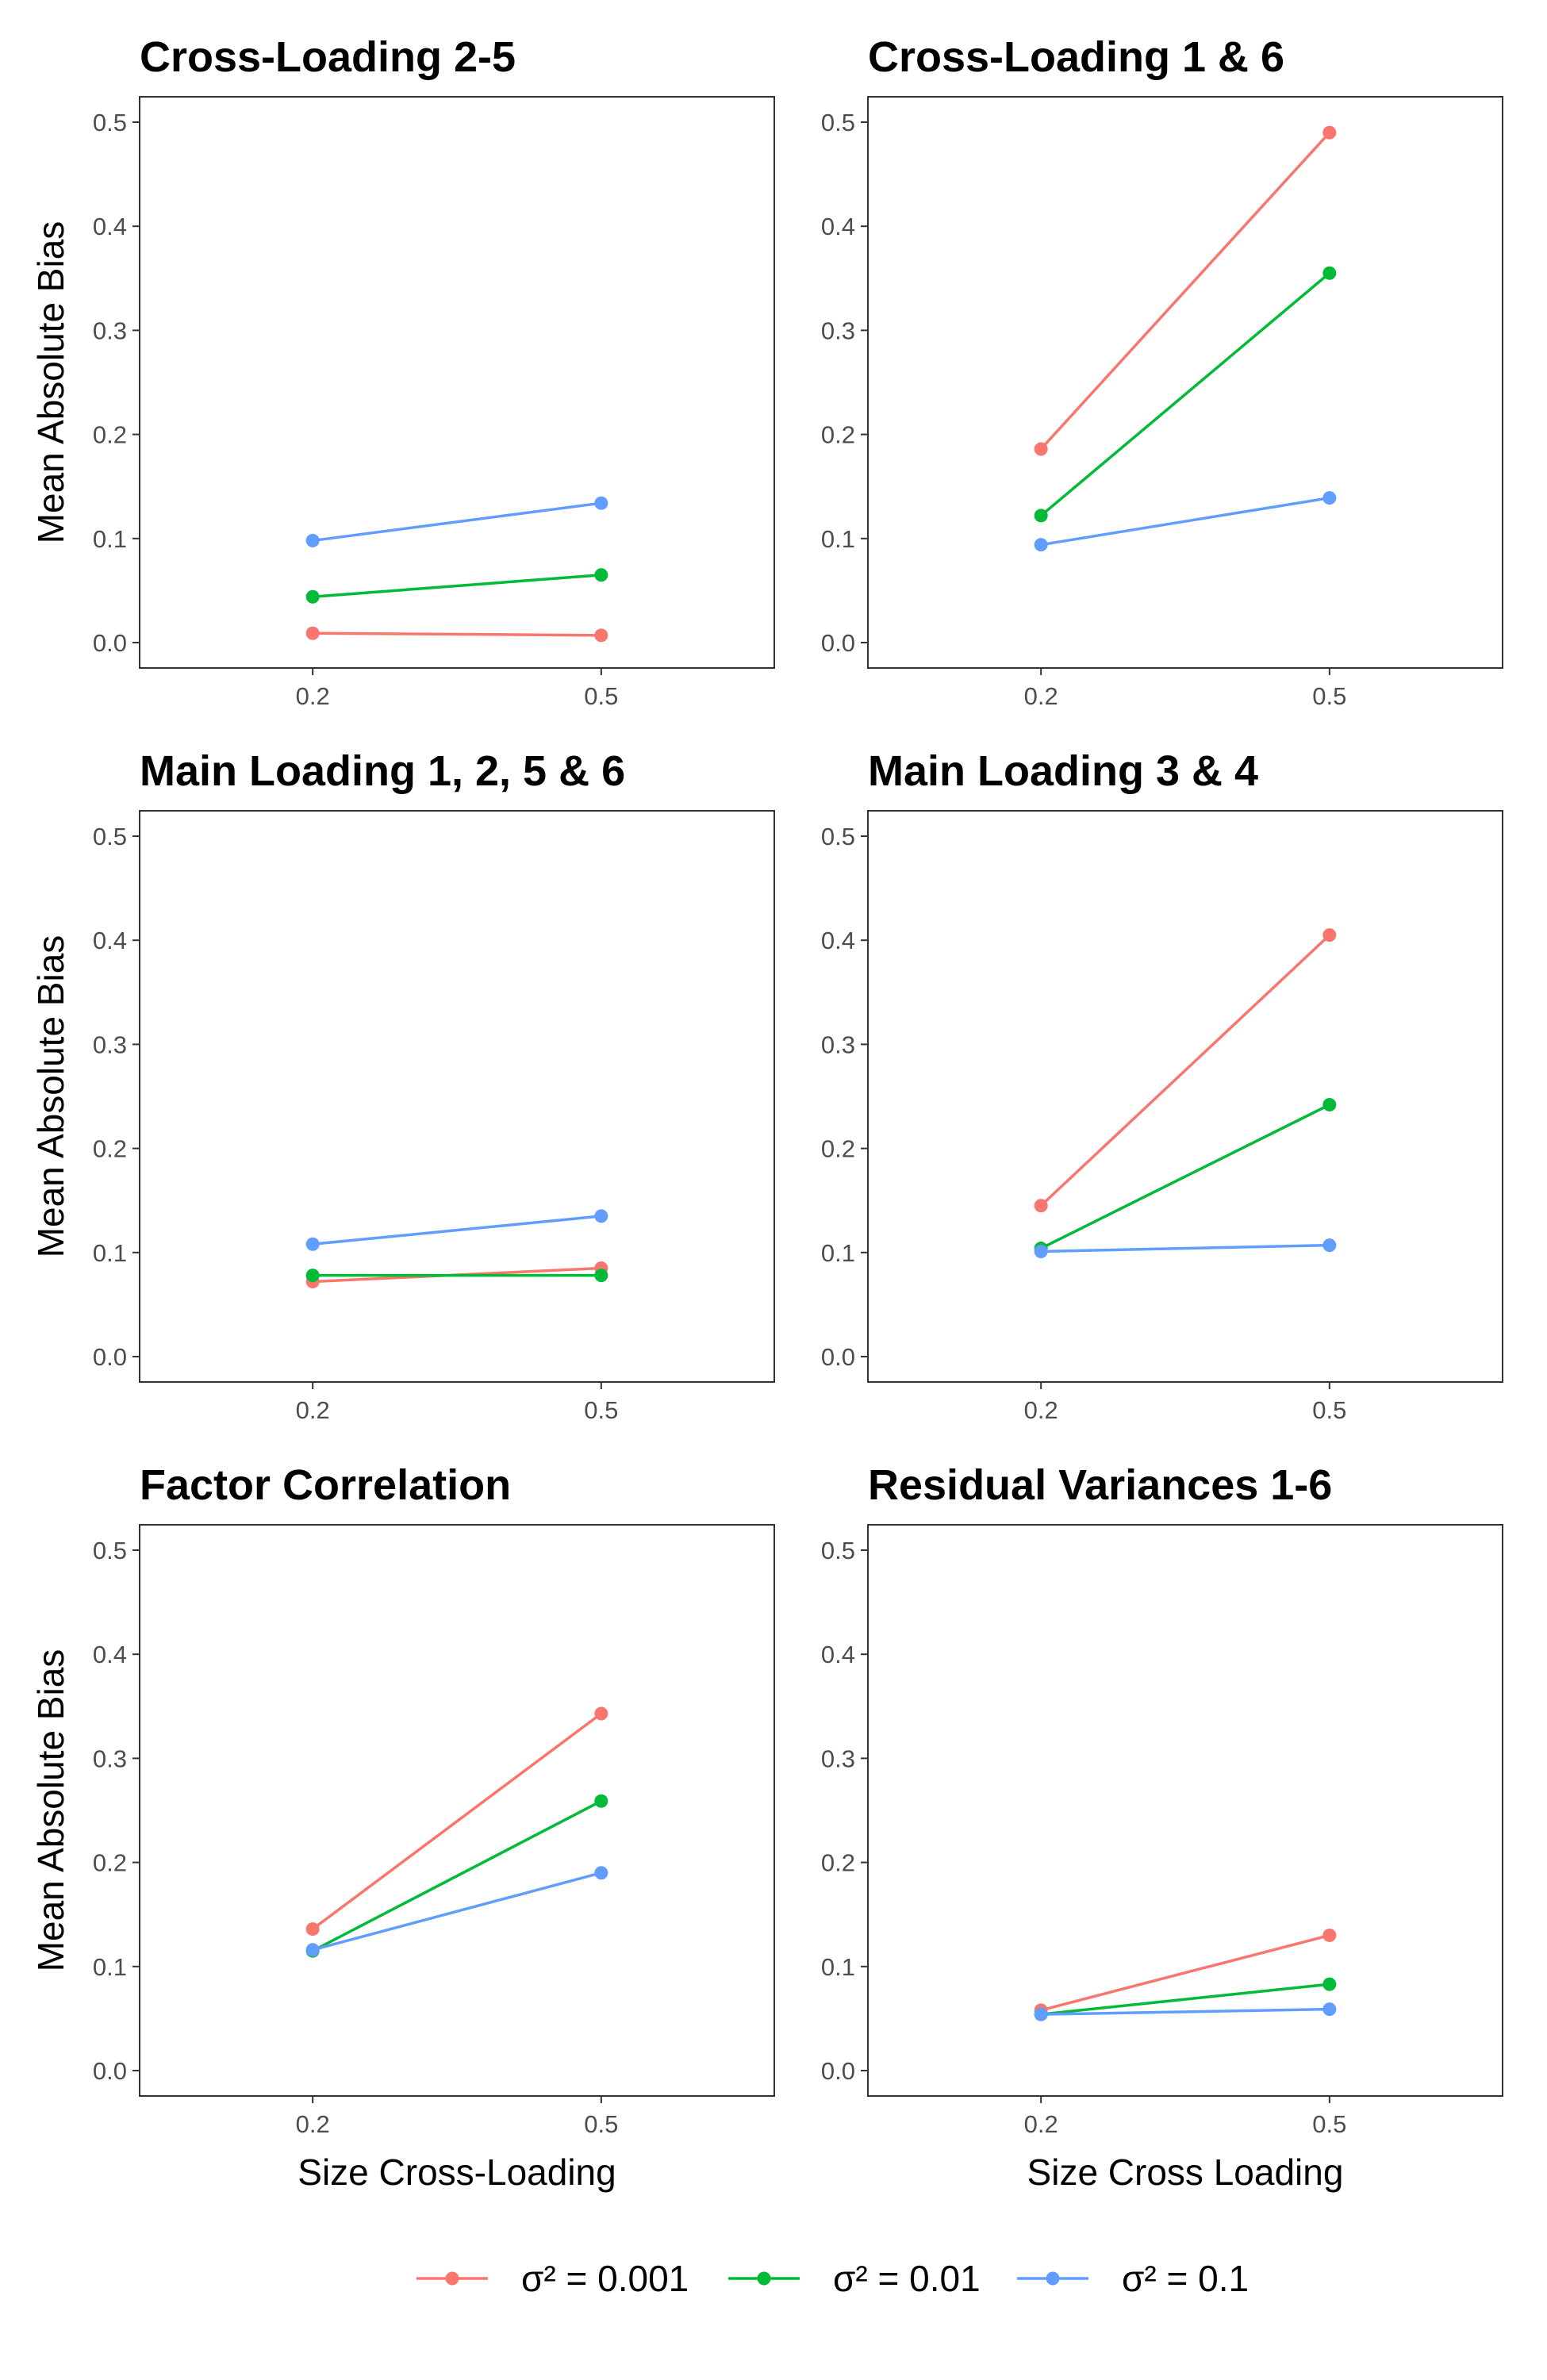 The width and height of the screenshot is (1547, 2380). I want to click on legend-item: σ² = 0.001, so click(552, 2278).